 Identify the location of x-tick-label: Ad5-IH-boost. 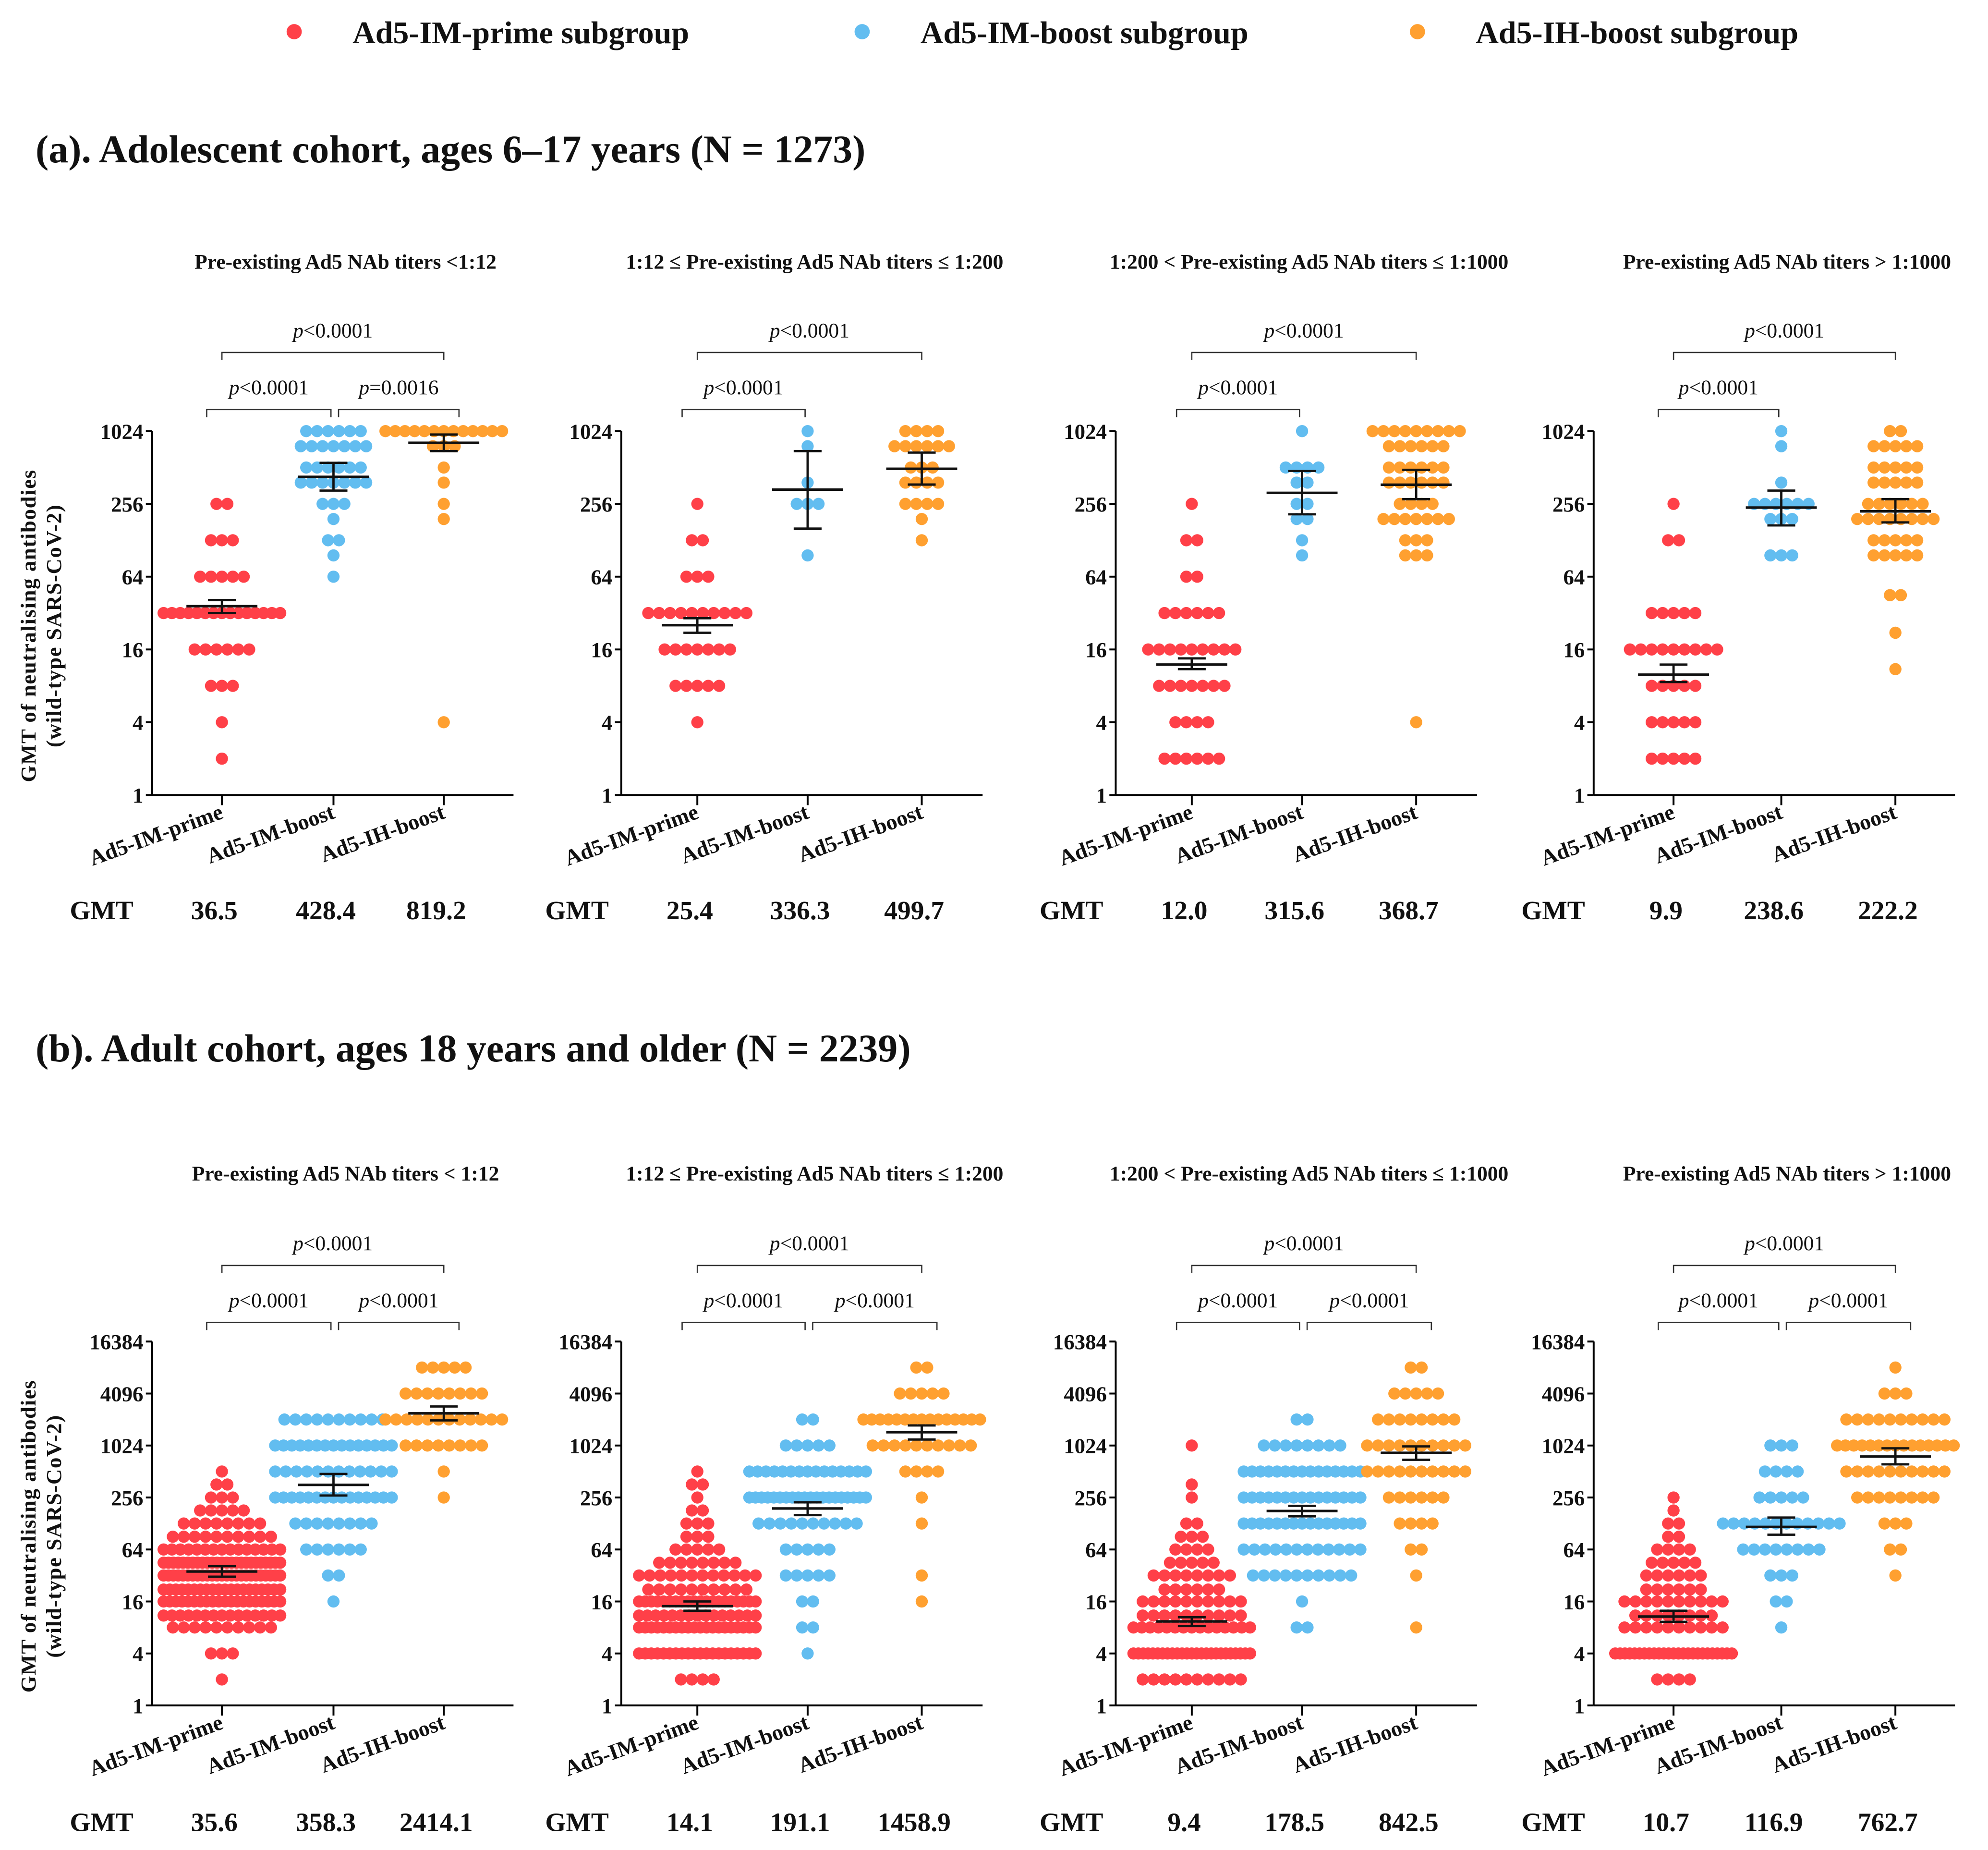
(861, 833).